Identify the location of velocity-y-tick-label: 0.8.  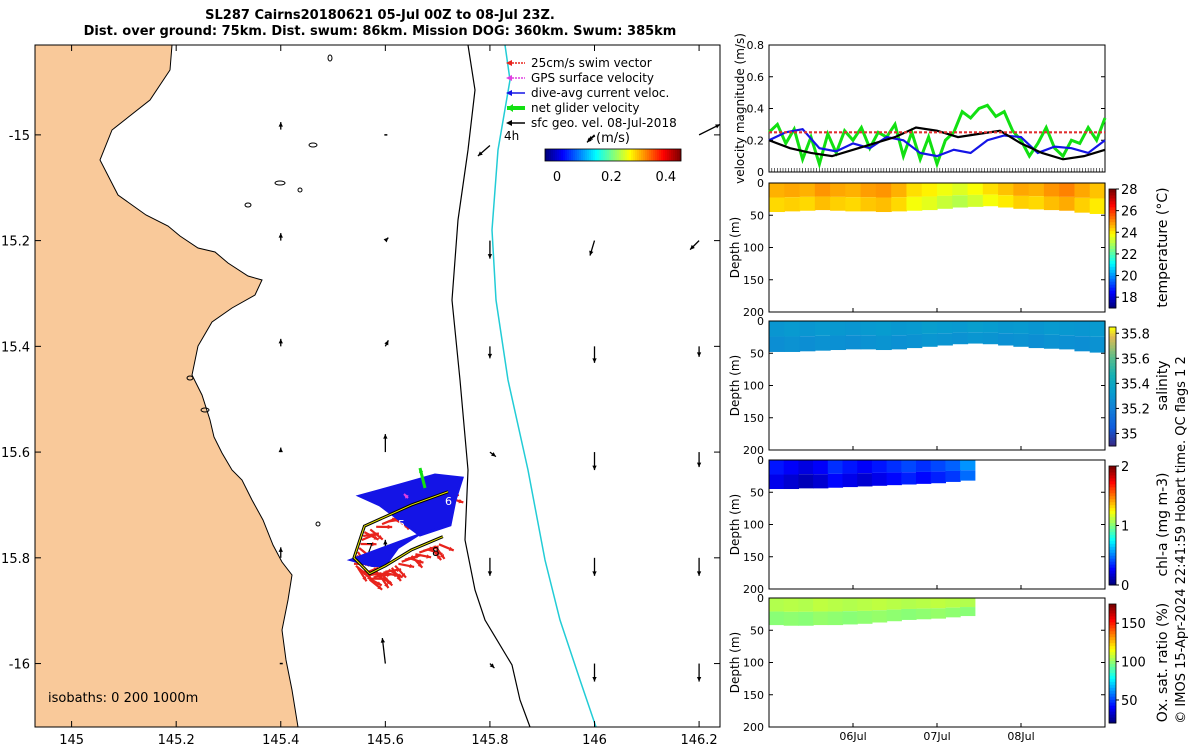
(756, 45).